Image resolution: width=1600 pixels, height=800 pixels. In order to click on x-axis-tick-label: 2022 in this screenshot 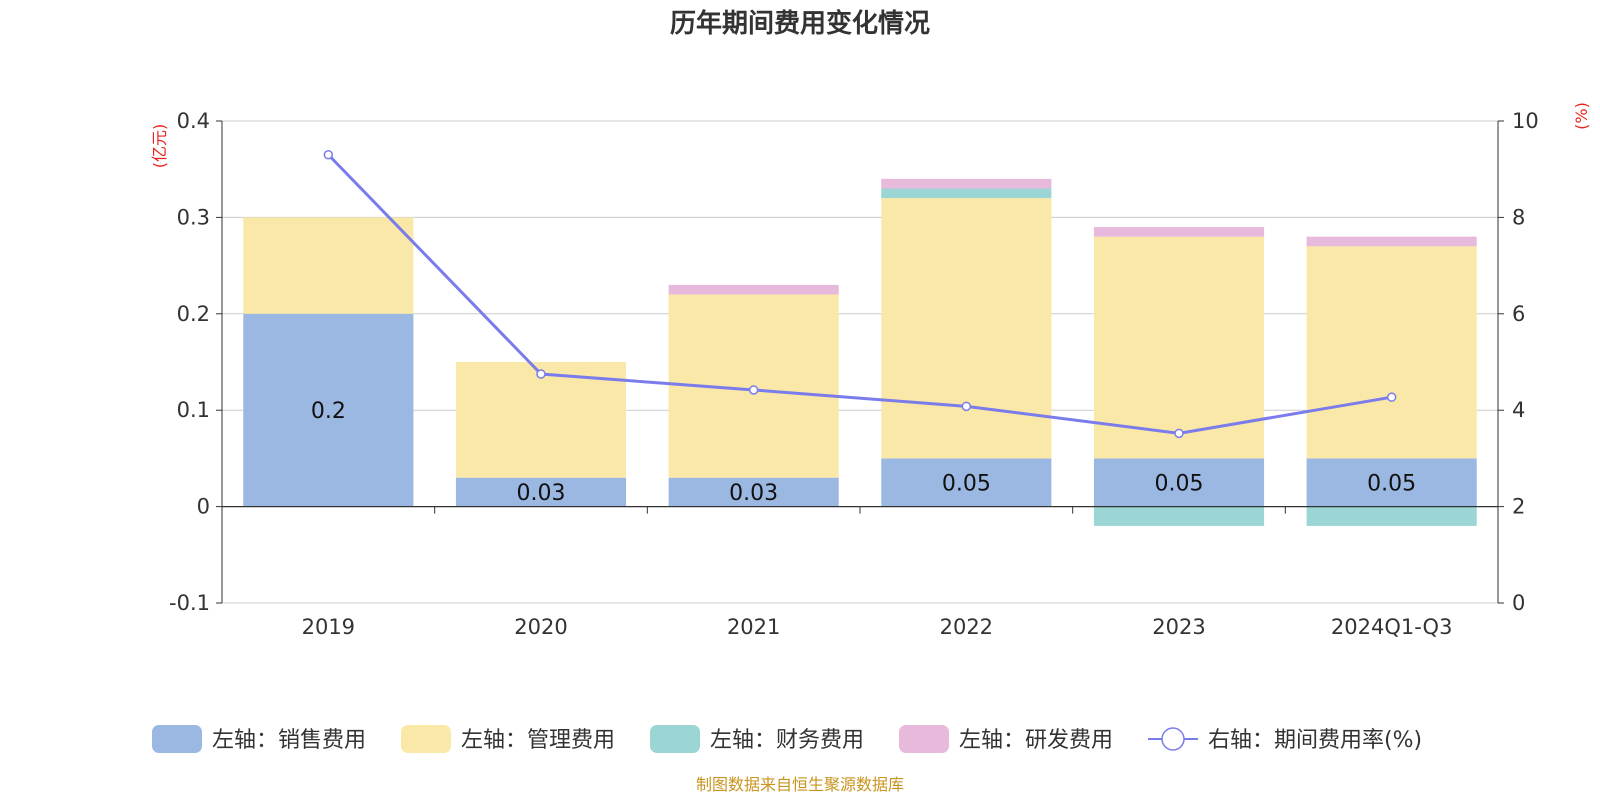, I will do `click(966, 627)`.